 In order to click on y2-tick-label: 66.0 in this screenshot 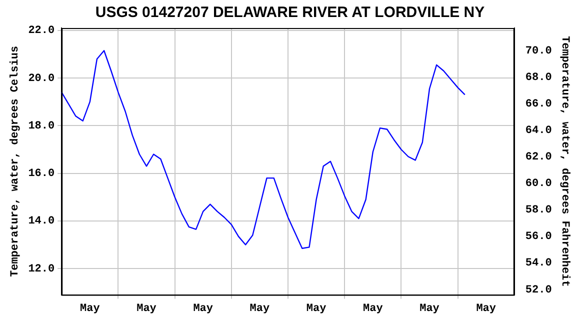, I will do `click(538, 104)`.